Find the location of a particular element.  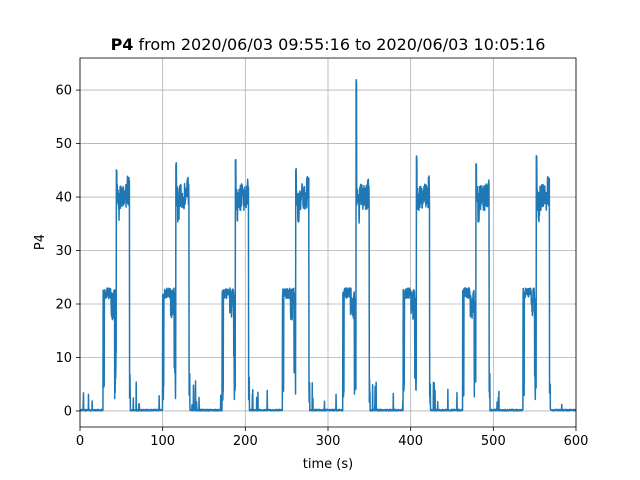

x-tick-label: 200 is located at coordinates (245, 441).